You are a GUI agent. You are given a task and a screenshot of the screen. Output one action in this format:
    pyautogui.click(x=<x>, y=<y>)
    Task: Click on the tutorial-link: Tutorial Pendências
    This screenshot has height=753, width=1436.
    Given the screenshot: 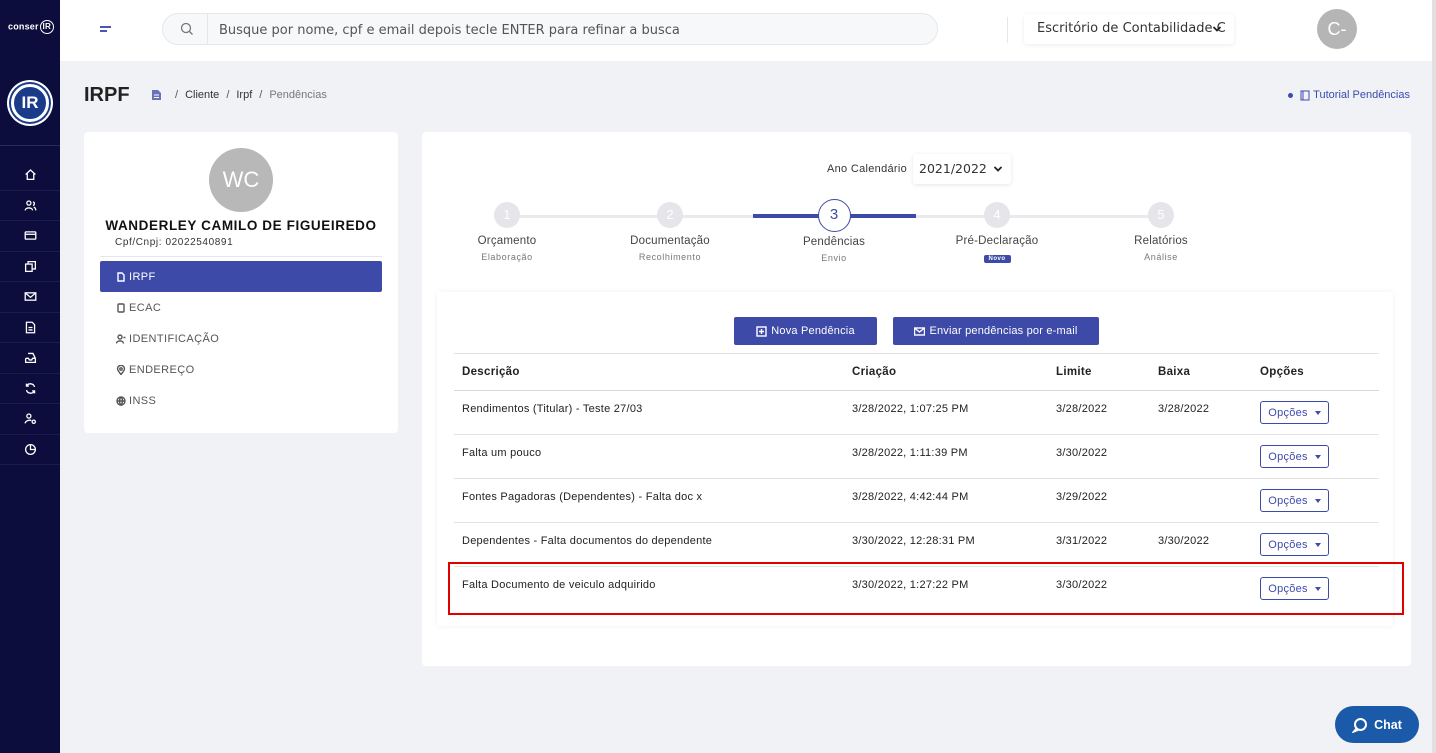 What is the action you would take?
    pyautogui.click(x=1349, y=95)
    